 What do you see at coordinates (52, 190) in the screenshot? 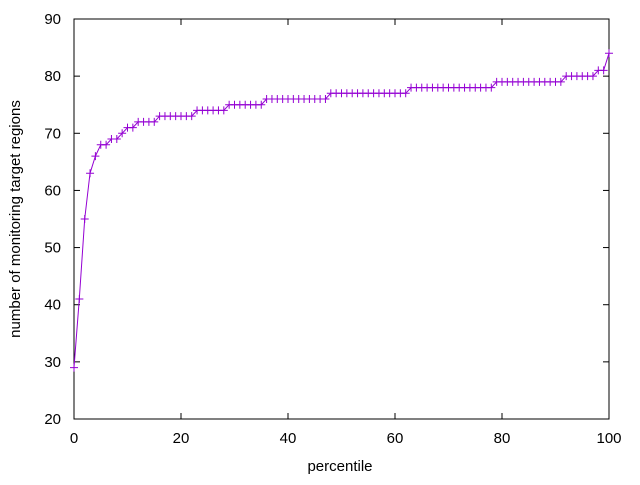
I see `y-tick-label: 60` at bounding box center [52, 190].